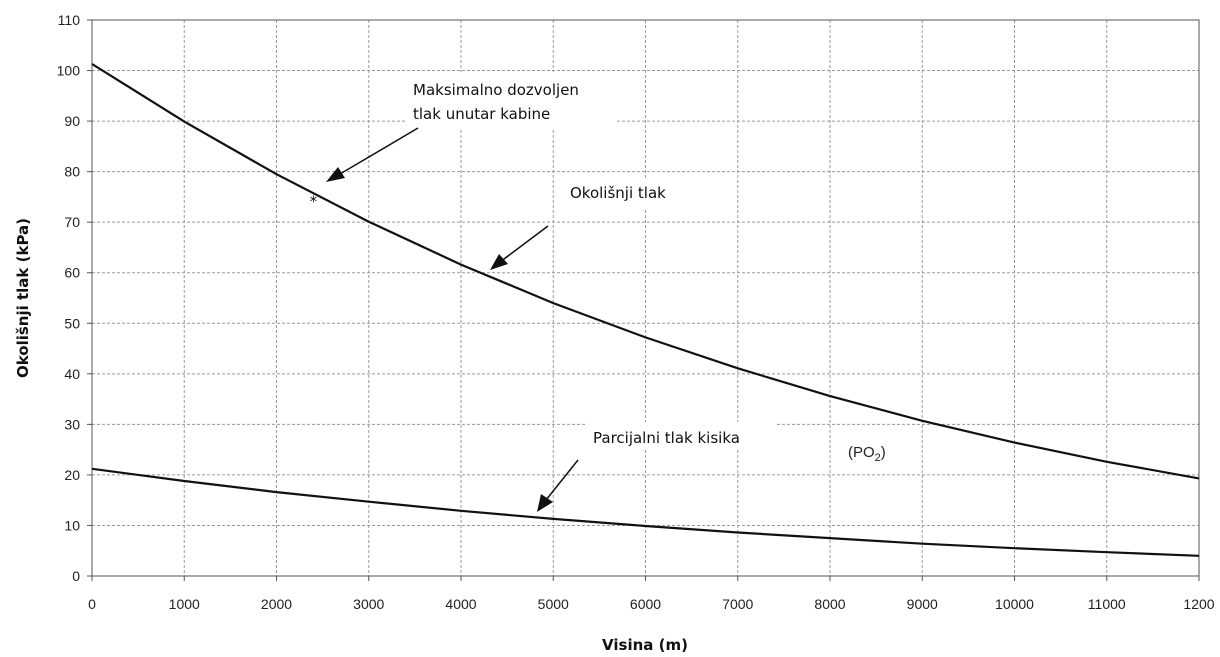 This screenshot has width=1220, height=657. What do you see at coordinates (496, 90) in the screenshot?
I see `annotation-cabin-line1: Maksimalno dozvoljen` at bounding box center [496, 90].